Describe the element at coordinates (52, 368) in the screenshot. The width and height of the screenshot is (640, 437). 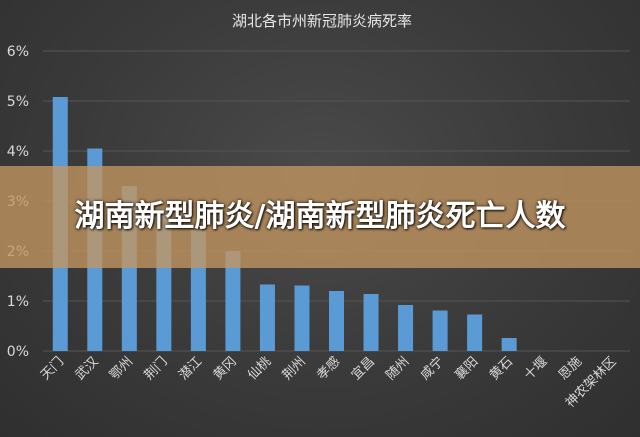
I see `x-tick-label: 天门` at that location.